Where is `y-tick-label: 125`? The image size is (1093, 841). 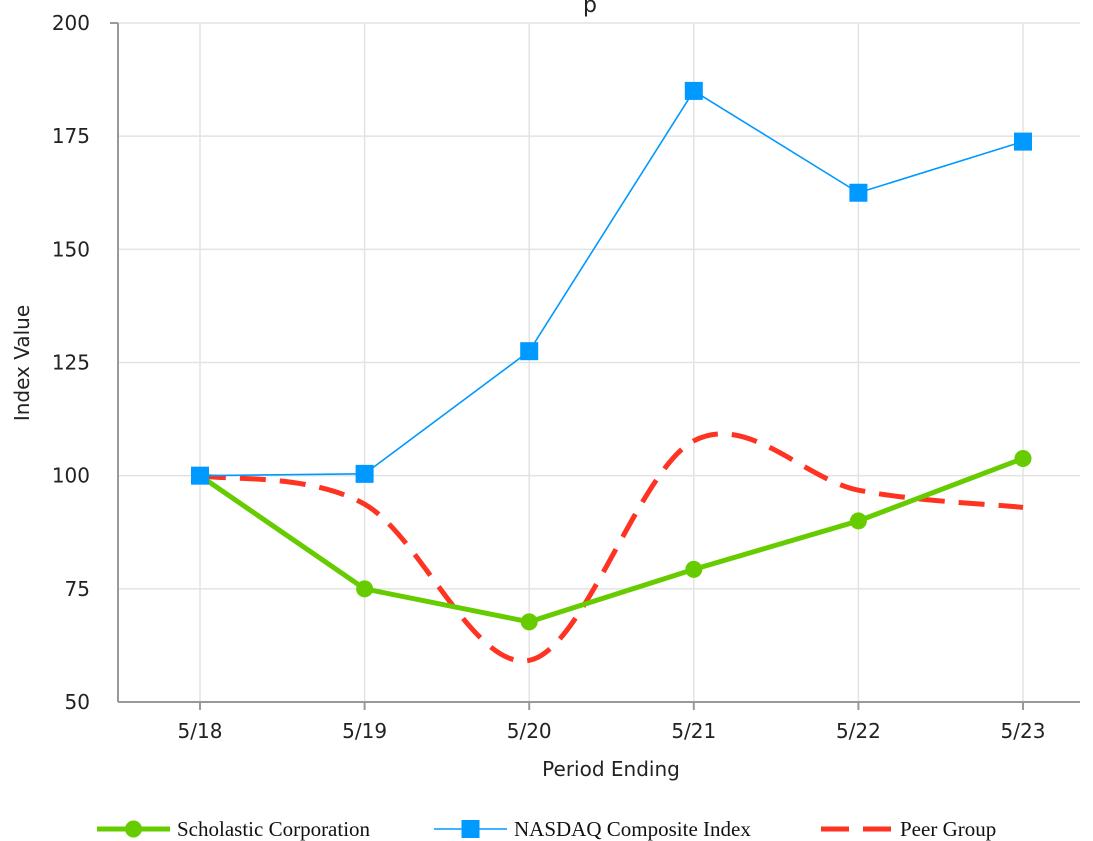
y-tick-label: 125 is located at coordinates (71, 363).